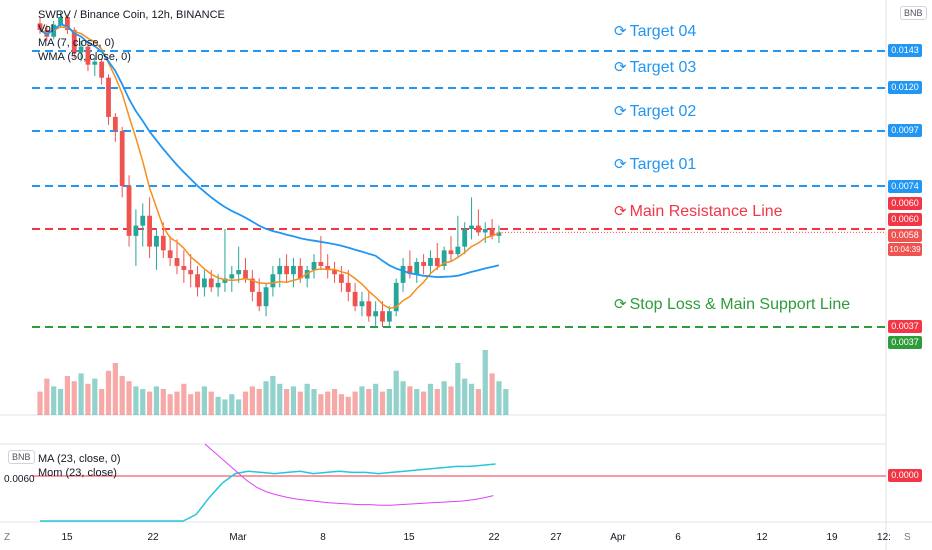 The image size is (932, 550). What do you see at coordinates (913, 13) in the screenshot?
I see `currency-badge: BNB` at bounding box center [913, 13].